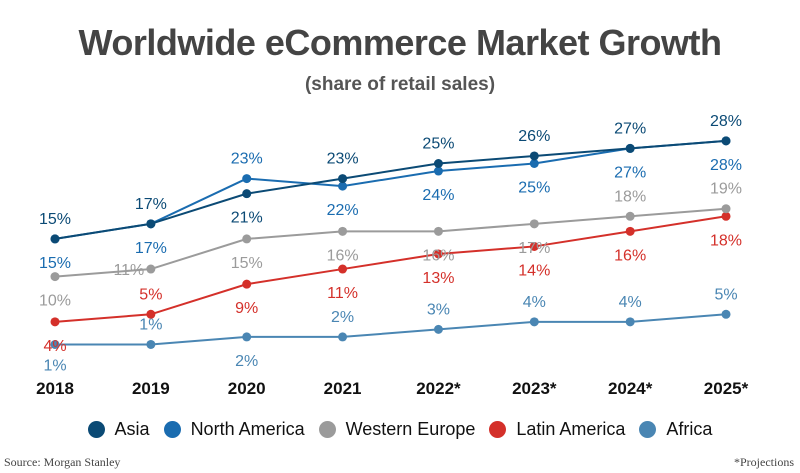  I want to click on legend-item-western-europe: Western Europe, so click(397, 429).